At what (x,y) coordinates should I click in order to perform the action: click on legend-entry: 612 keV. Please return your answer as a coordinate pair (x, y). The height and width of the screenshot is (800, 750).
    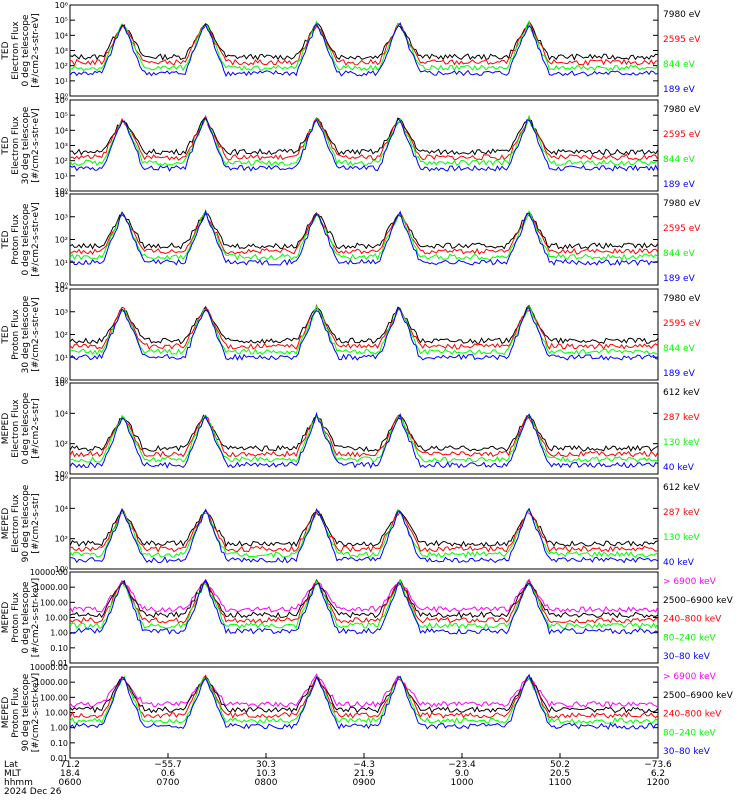
    Looking at the image, I should click on (681, 393).